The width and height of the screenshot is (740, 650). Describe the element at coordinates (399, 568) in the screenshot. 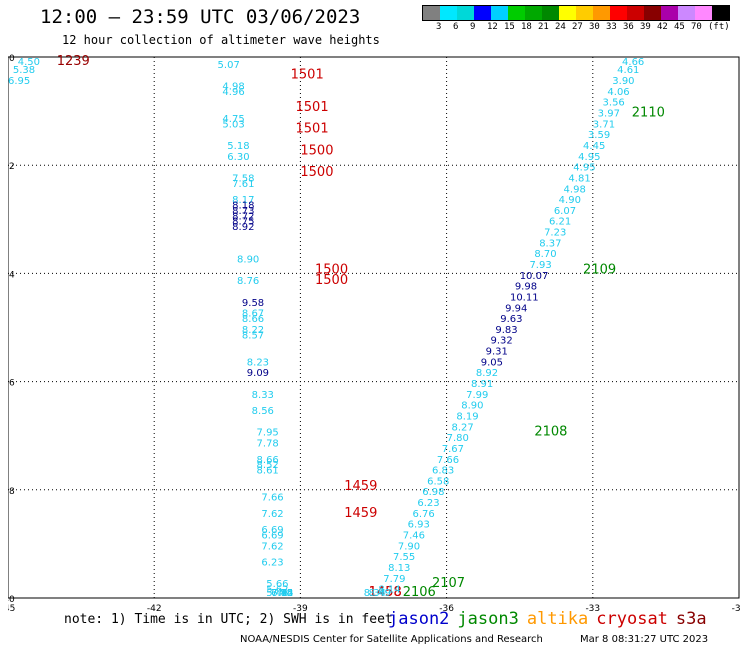

I see `swh-value-label: 8.13` at that location.